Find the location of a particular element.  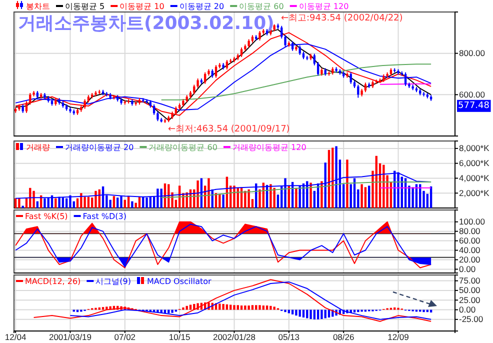

y-tick-label: 800.00 is located at coordinates (472, 53).